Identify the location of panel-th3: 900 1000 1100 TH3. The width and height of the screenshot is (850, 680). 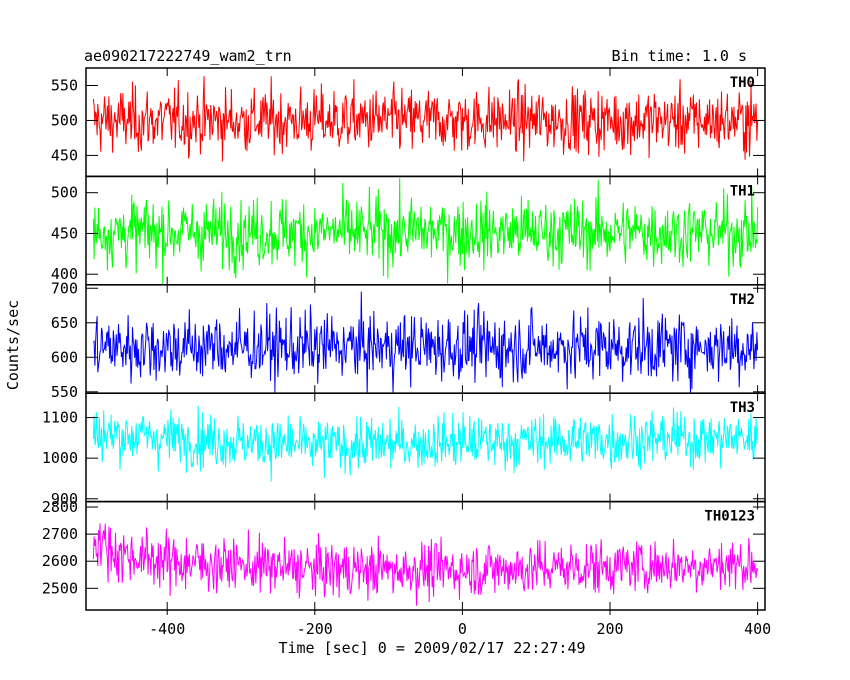
(404, 450).